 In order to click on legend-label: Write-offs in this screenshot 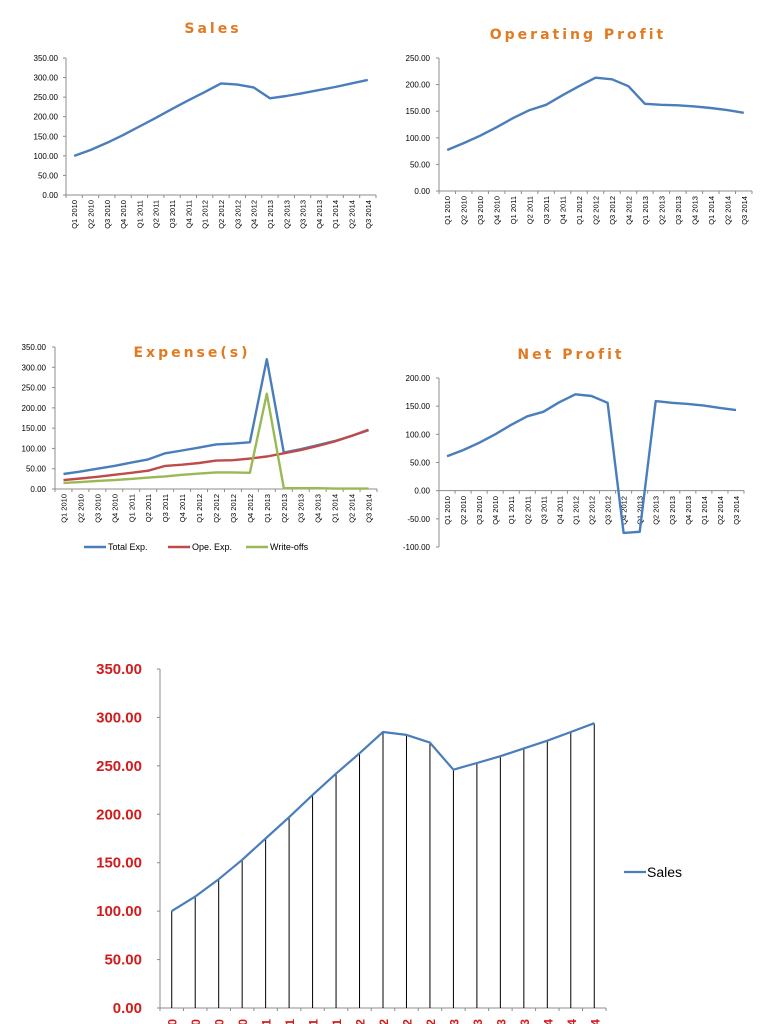, I will do `click(289, 547)`.